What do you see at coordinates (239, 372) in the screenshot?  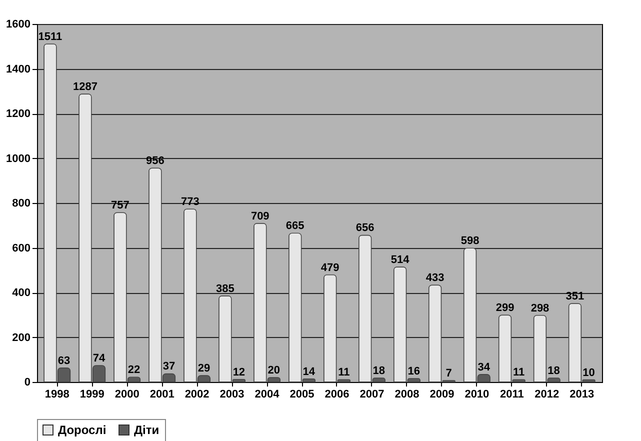 I see `data-label: 12` at bounding box center [239, 372].